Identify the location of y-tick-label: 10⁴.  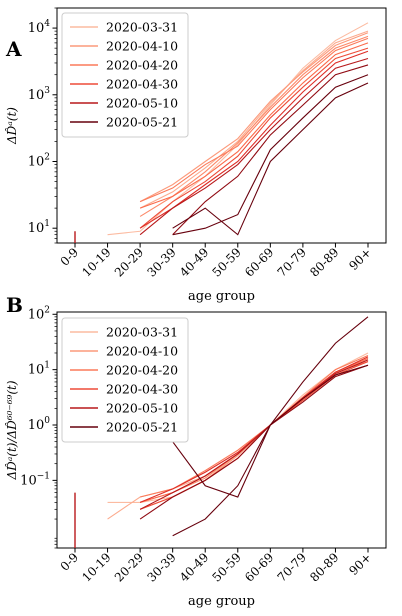
(39, 27).